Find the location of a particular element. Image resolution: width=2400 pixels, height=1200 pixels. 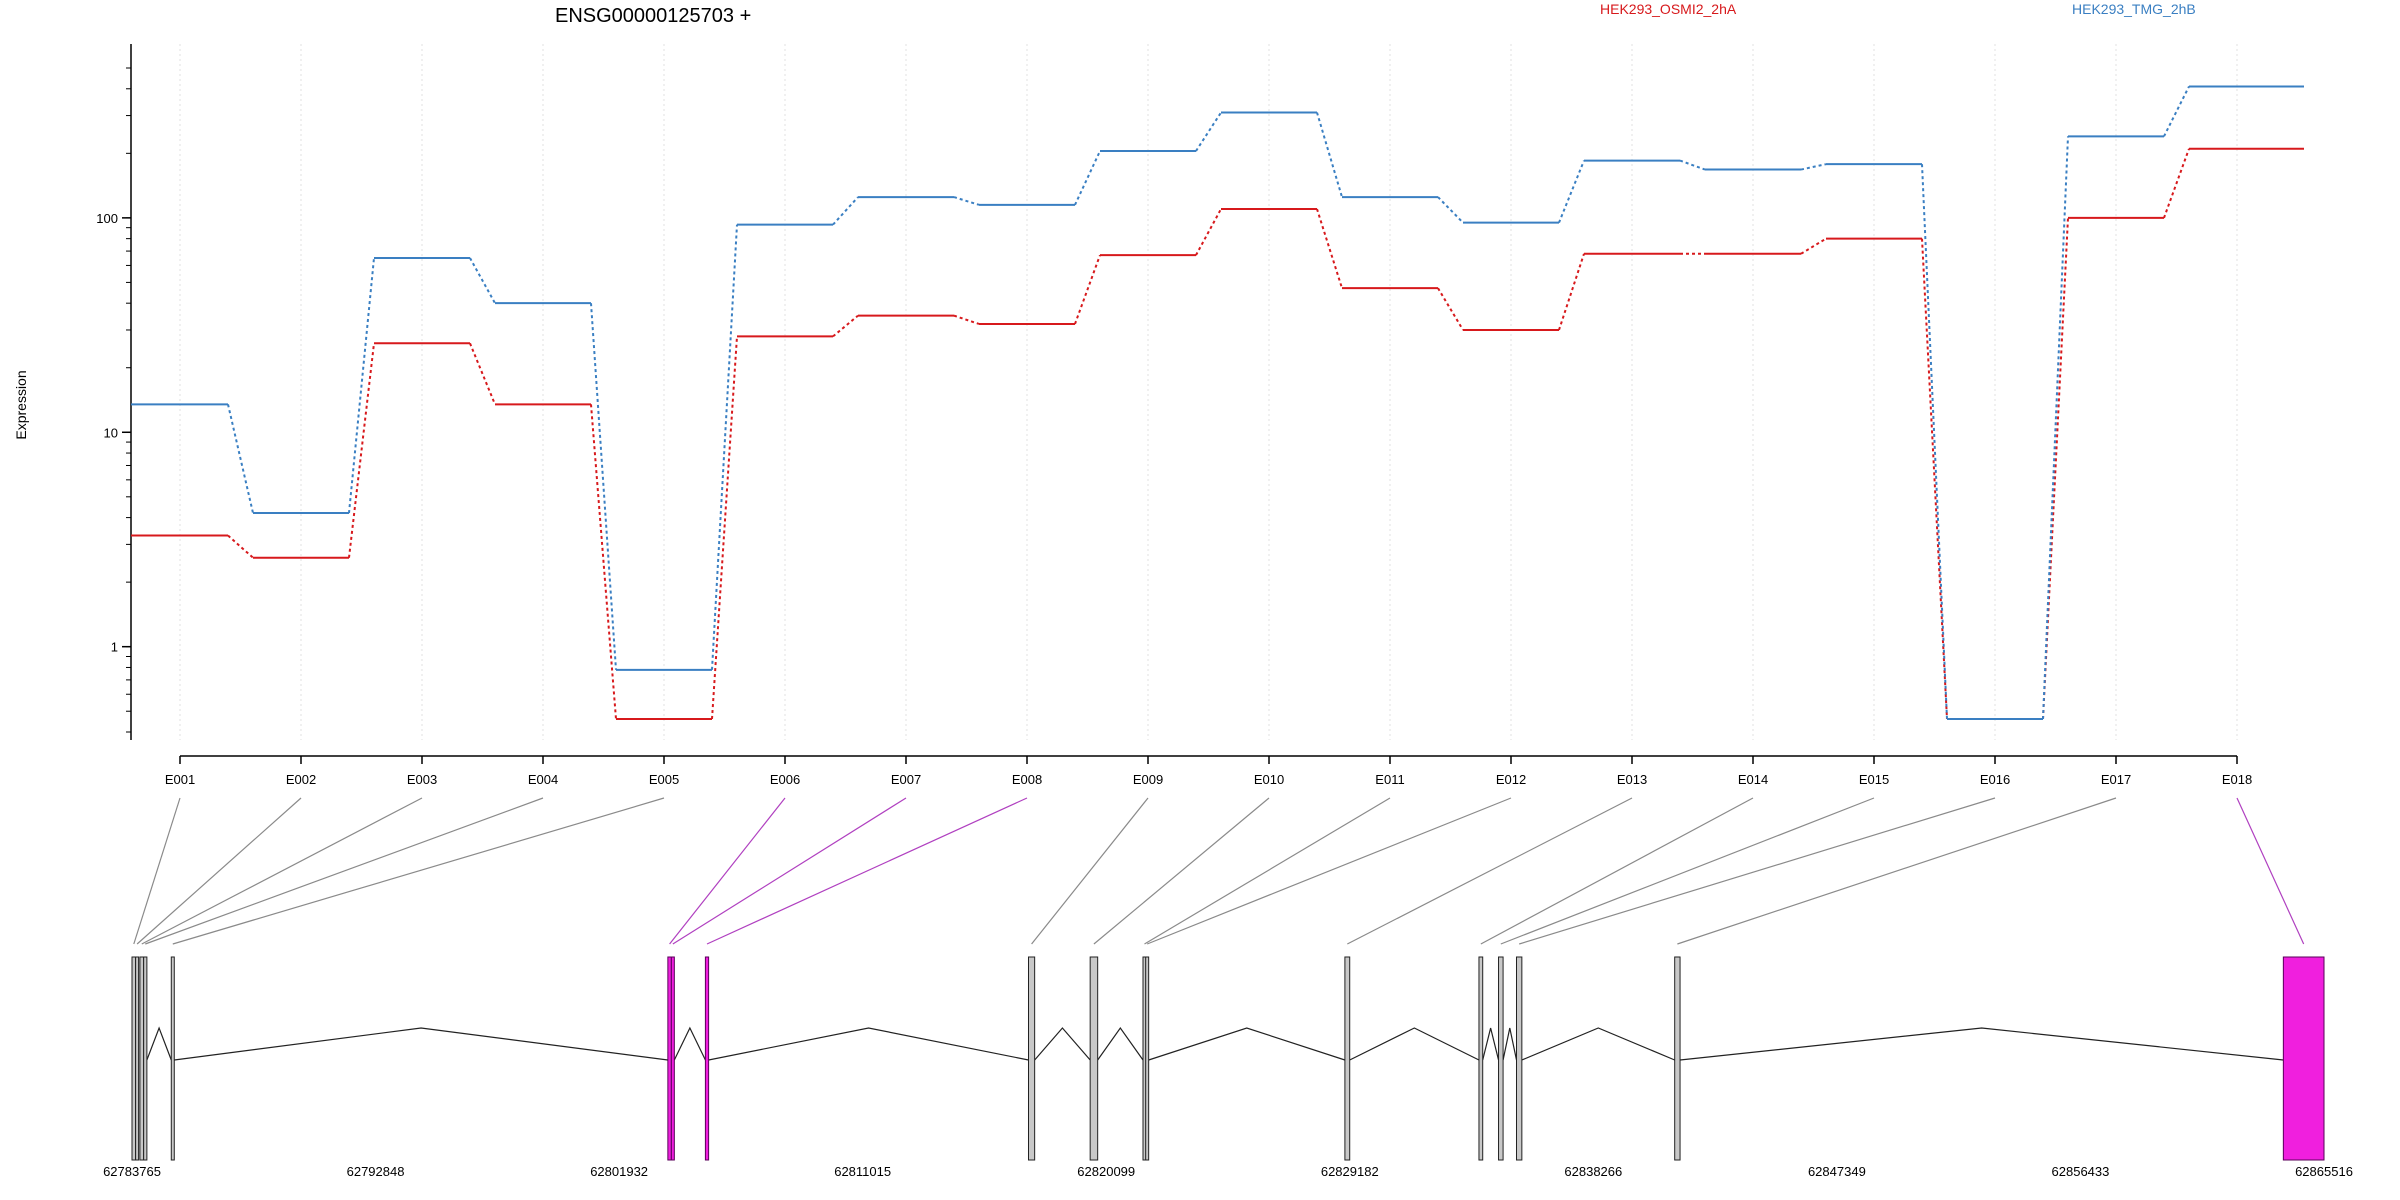

x-tick-label: E014 is located at coordinates (1753, 779).